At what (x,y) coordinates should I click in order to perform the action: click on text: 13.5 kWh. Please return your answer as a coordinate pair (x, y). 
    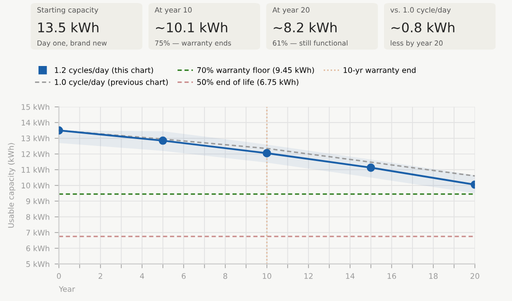
    Looking at the image, I should click on (68, 27).